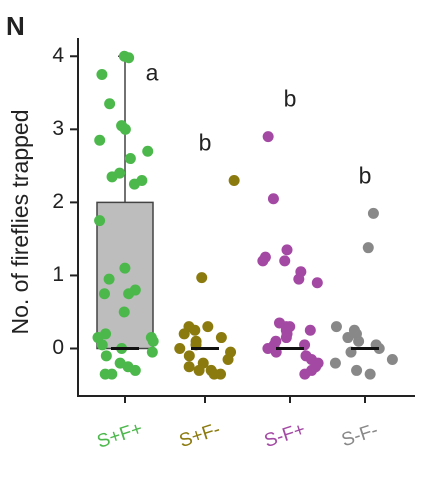  Describe the element at coordinates (58, 201) in the screenshot. I see `y-tick-label: 2` at that location.